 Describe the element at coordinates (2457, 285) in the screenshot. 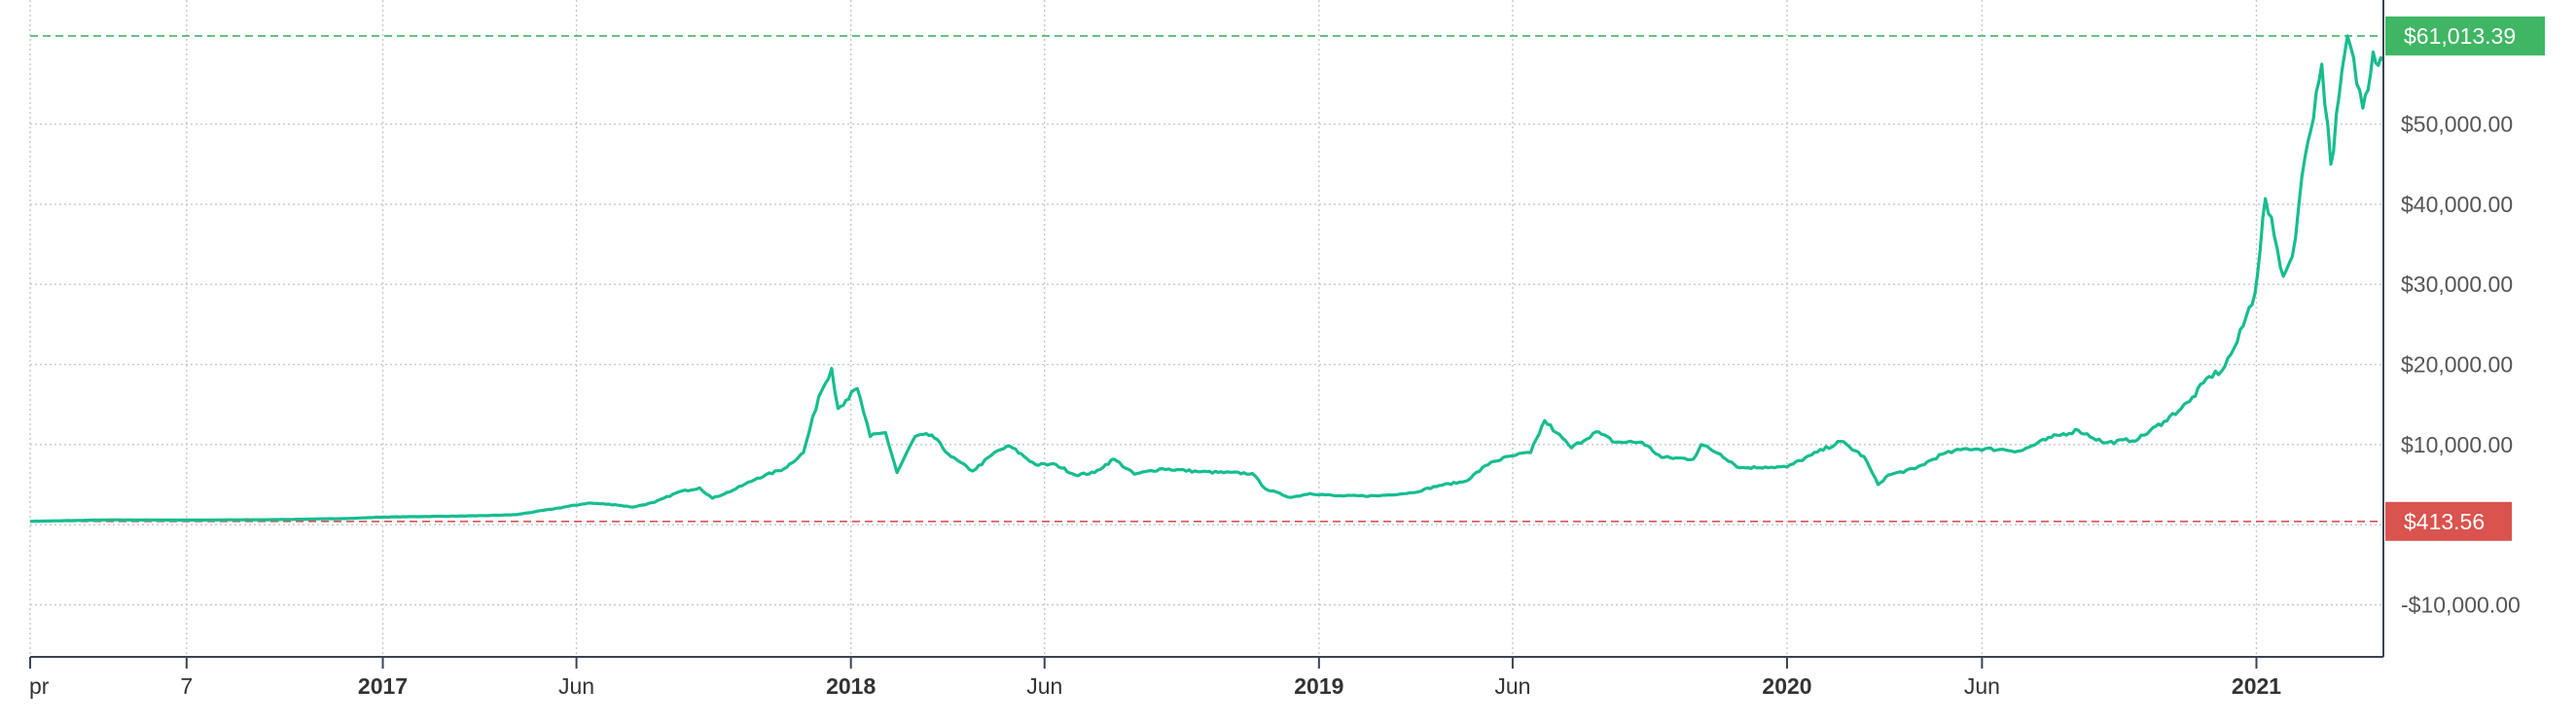

I see `y-tick-label: $30,000.00` at that location.